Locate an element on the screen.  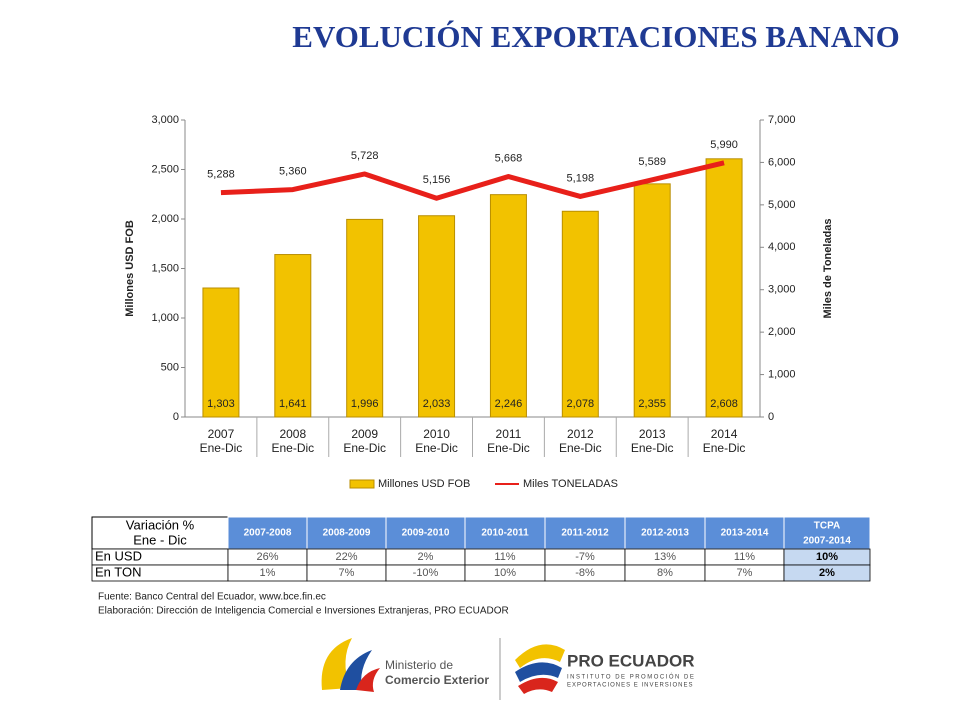
logo-text: Ministerio de is located at coordinates (419, 665).